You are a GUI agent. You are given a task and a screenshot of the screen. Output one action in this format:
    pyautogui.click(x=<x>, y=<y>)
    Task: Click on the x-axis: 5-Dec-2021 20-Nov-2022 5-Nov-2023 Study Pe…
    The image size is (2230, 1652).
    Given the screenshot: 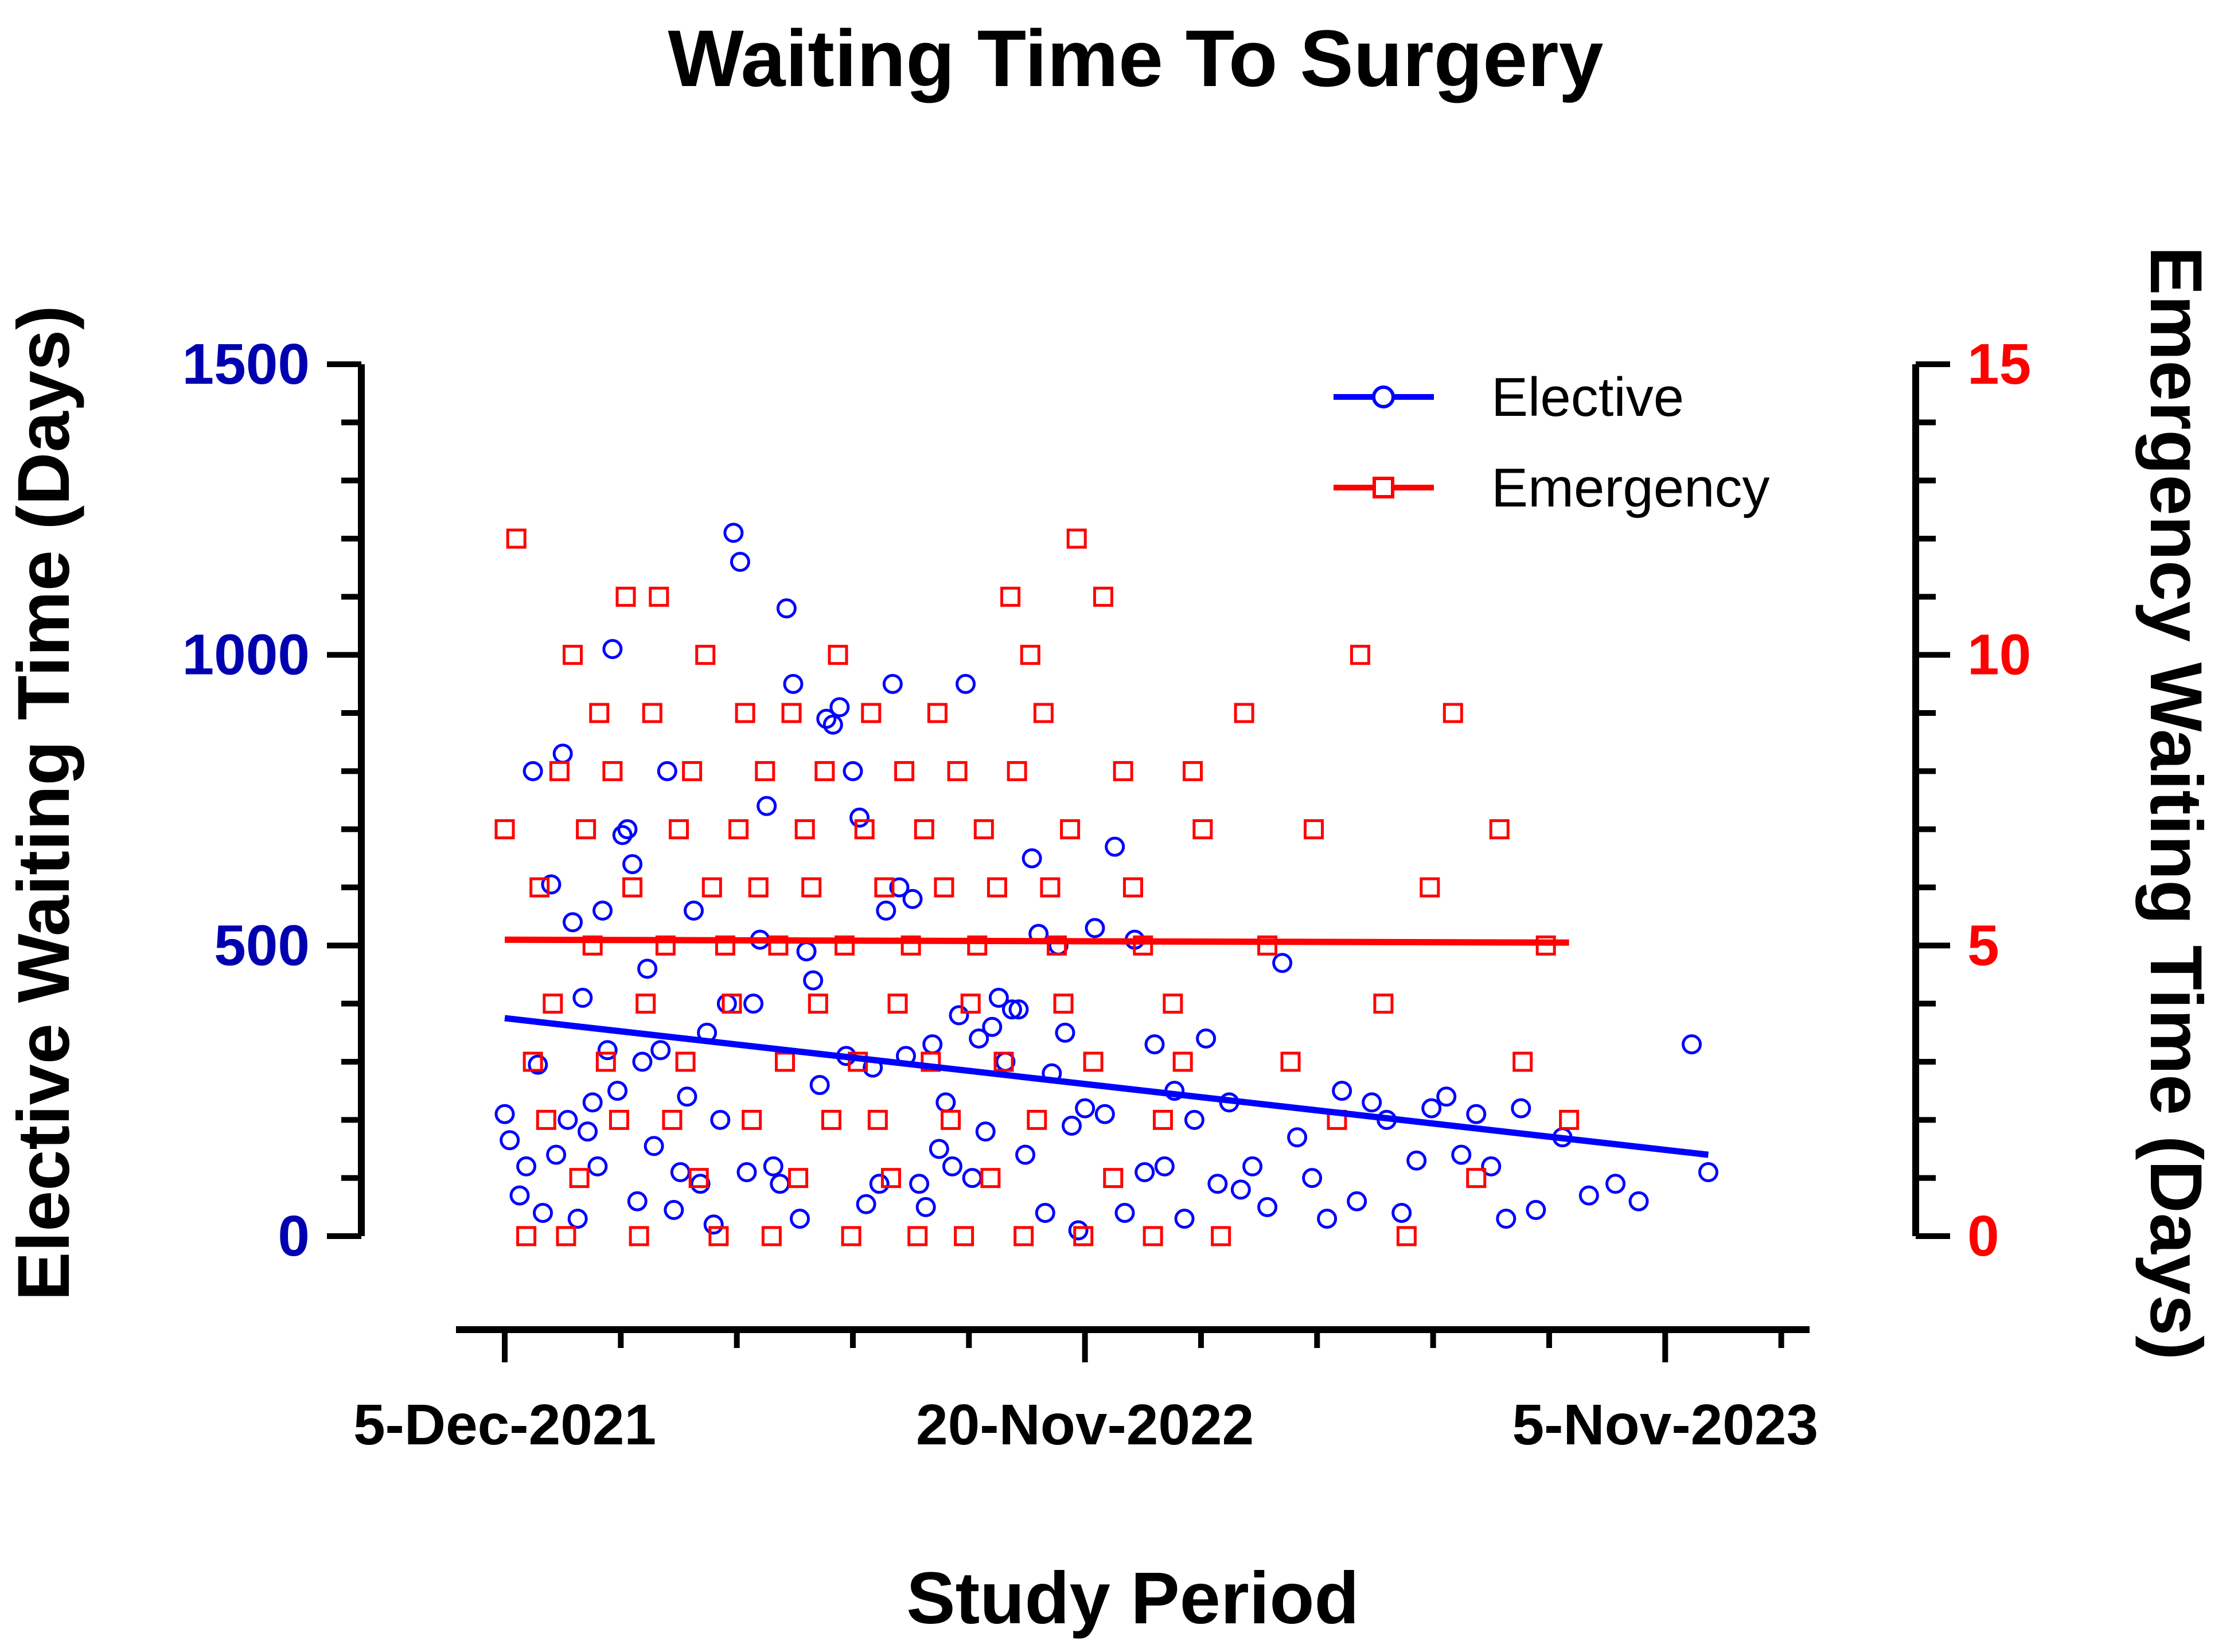 What is the action you would take?
    pyautogui.click(x=1085, y=1482)
    